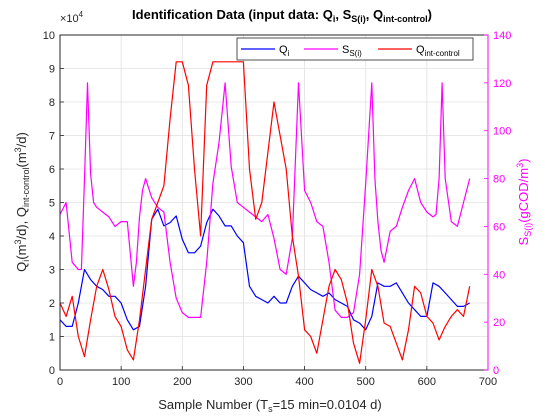 The image size is (550, 420). What do you see at coordinates (52, 271) in the screenshot?
I see `y-left-tick-label: 3` at bounding box center [52, 271].